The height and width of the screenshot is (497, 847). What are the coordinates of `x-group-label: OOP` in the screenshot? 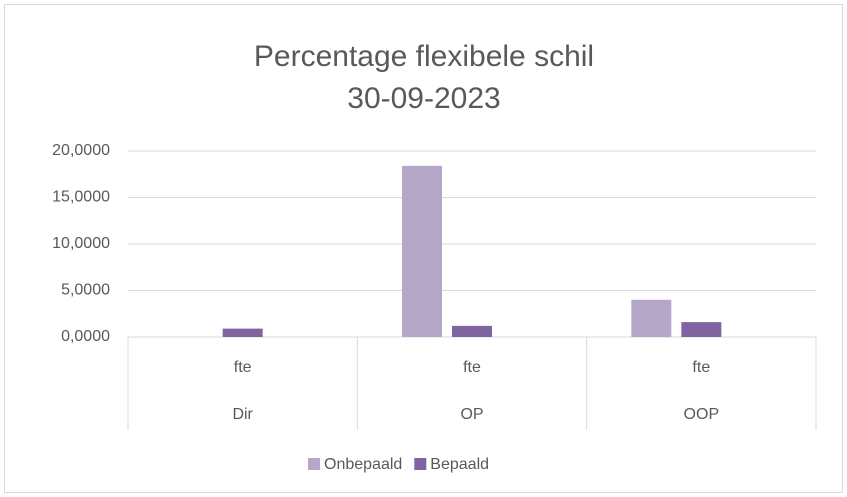 It's located at (702, 414).